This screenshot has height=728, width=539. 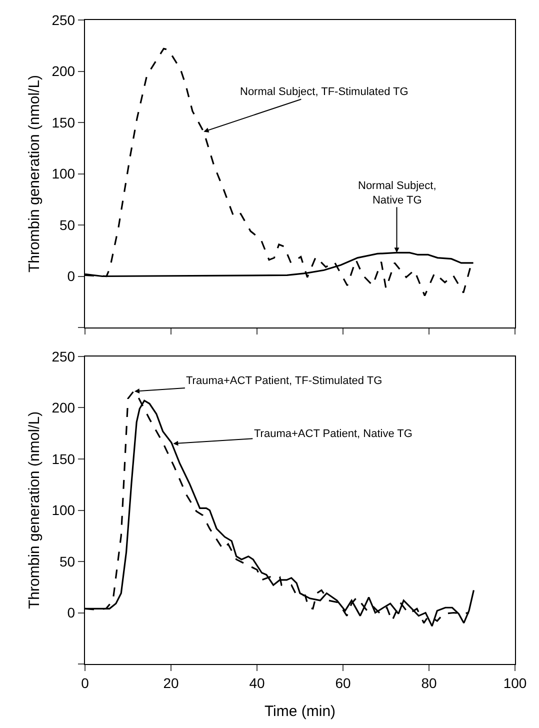 What do you see at coordinates (429, 682) in the screenshot?
I see `x-tick-label: 80` at bounding box center [429, 682].